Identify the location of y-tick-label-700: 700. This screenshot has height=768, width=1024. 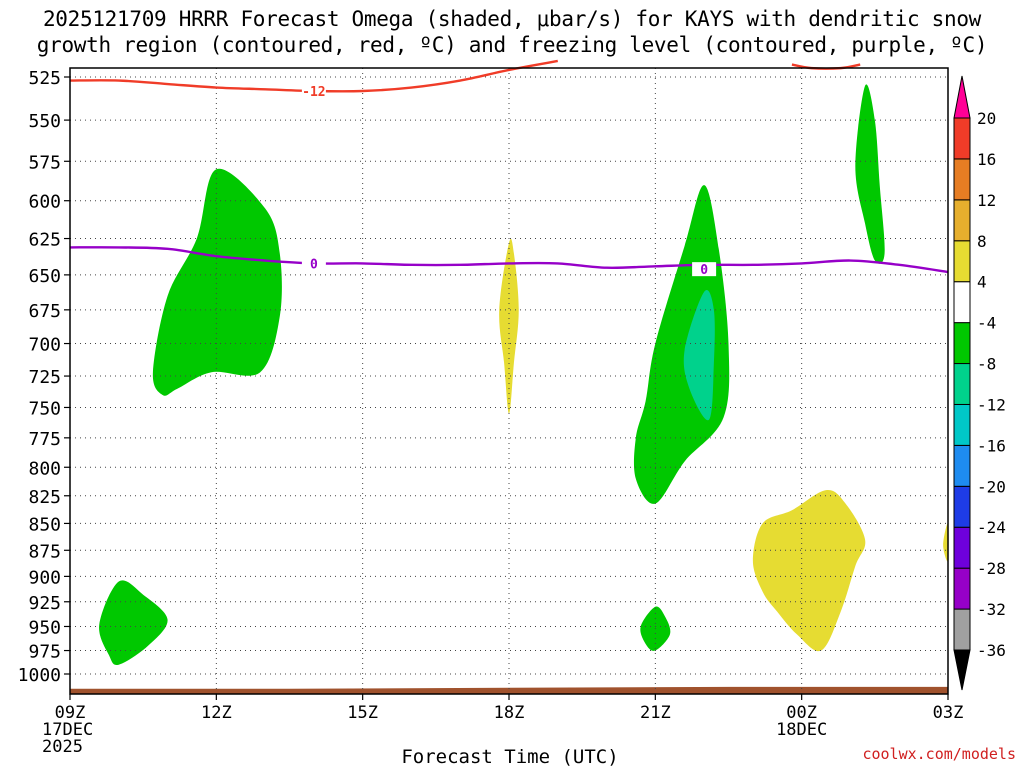
(44, 345).